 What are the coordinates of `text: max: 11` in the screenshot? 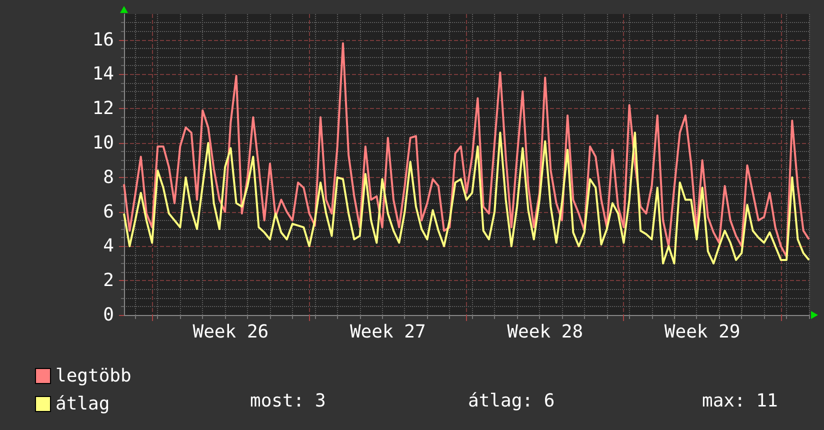 It's located at (740, 401).